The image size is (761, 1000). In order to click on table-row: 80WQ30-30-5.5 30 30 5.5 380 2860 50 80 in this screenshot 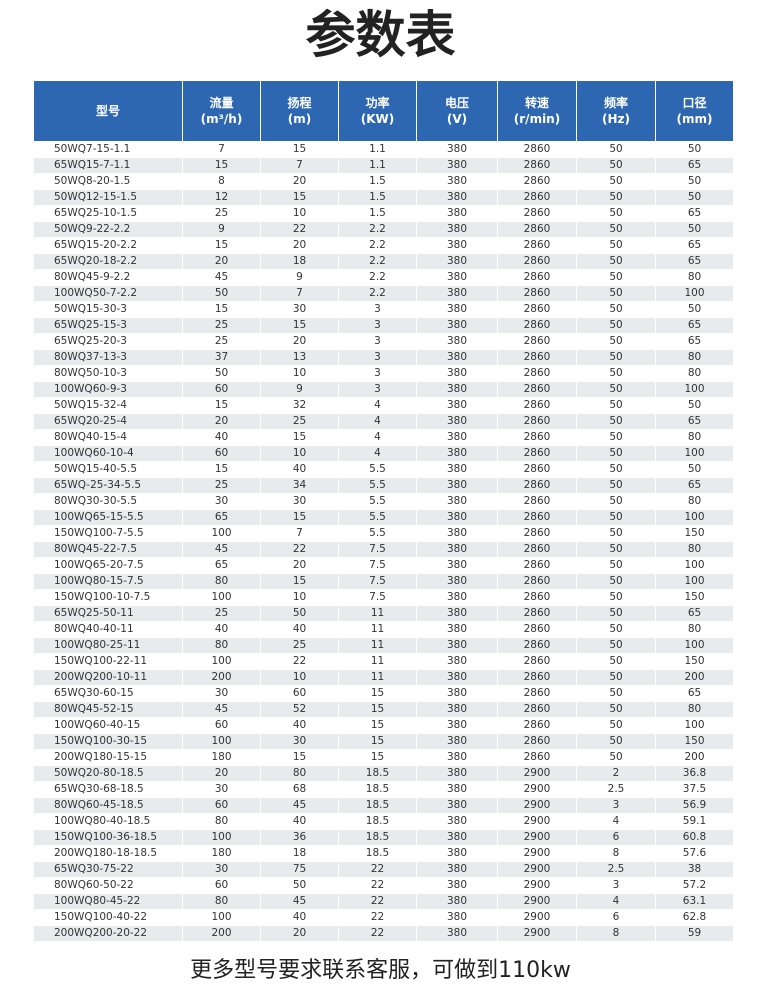, I will do `click(383, 501)`.